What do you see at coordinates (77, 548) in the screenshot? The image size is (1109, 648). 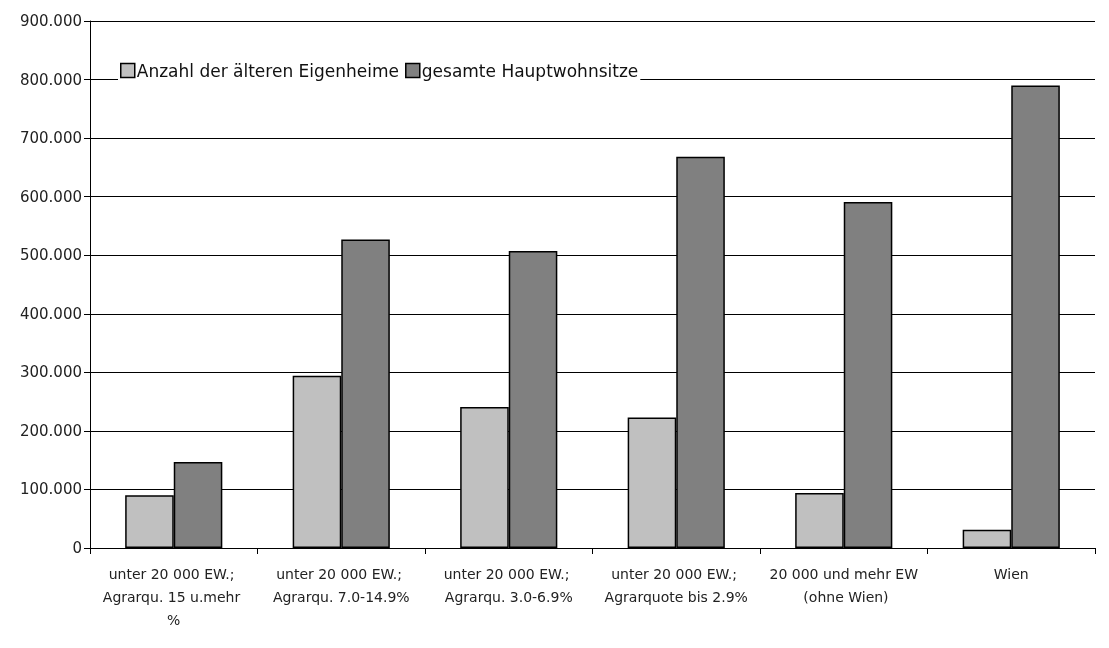 I see `y-tick-label: 0` at bounding box center [77, 548].